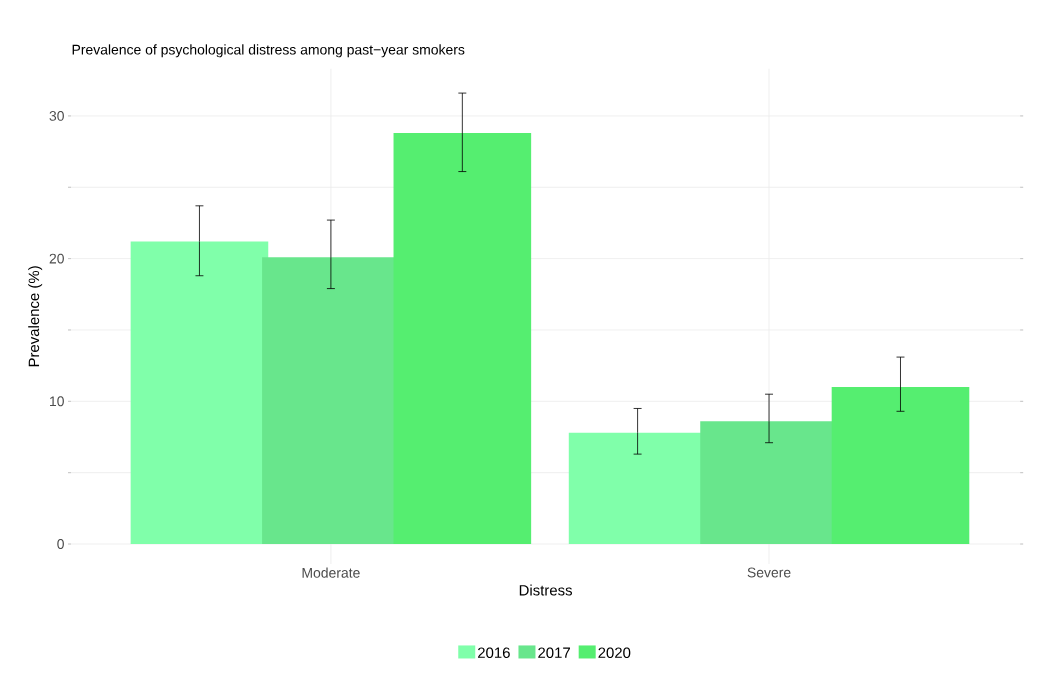  I want to click on y-axis-title: Prevalence (%), so click(35, 316).